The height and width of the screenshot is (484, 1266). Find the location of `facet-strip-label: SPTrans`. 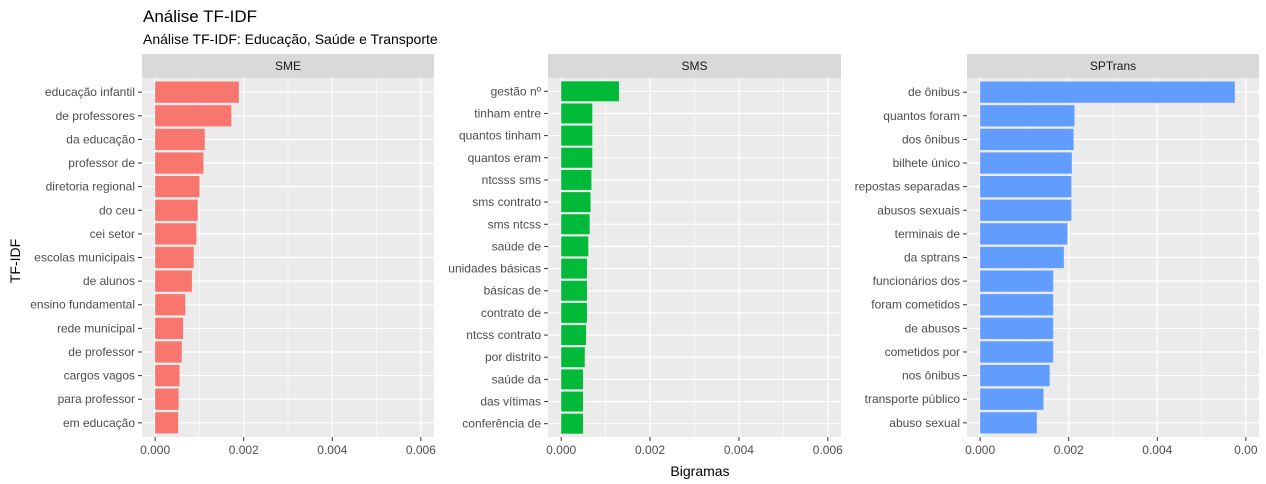

facet-strip-label: SPTrans is located at coordinates (1113, 66).